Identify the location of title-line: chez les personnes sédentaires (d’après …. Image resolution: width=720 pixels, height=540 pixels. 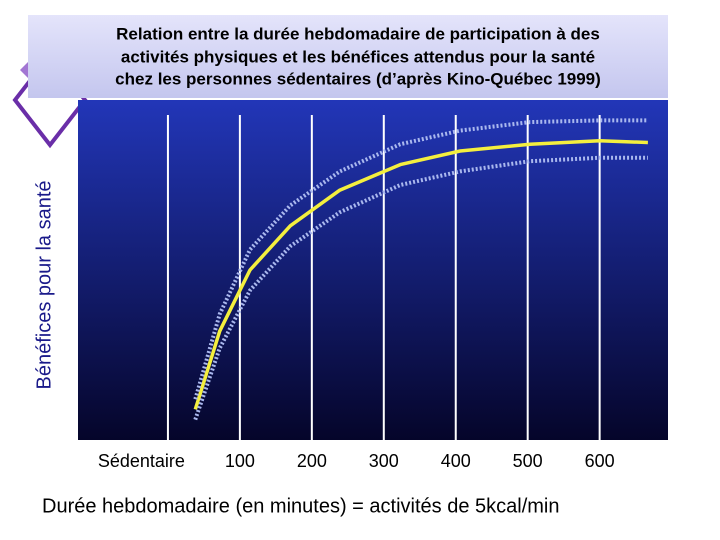
(358, 78).